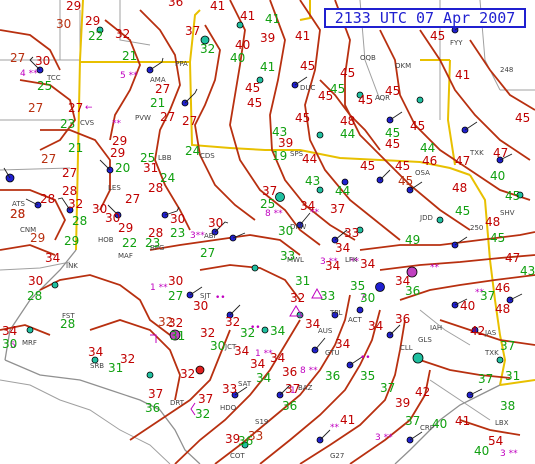 This screenshot has width=535, height=464. I want to click on svg-text: CVS, so click(87, 123).